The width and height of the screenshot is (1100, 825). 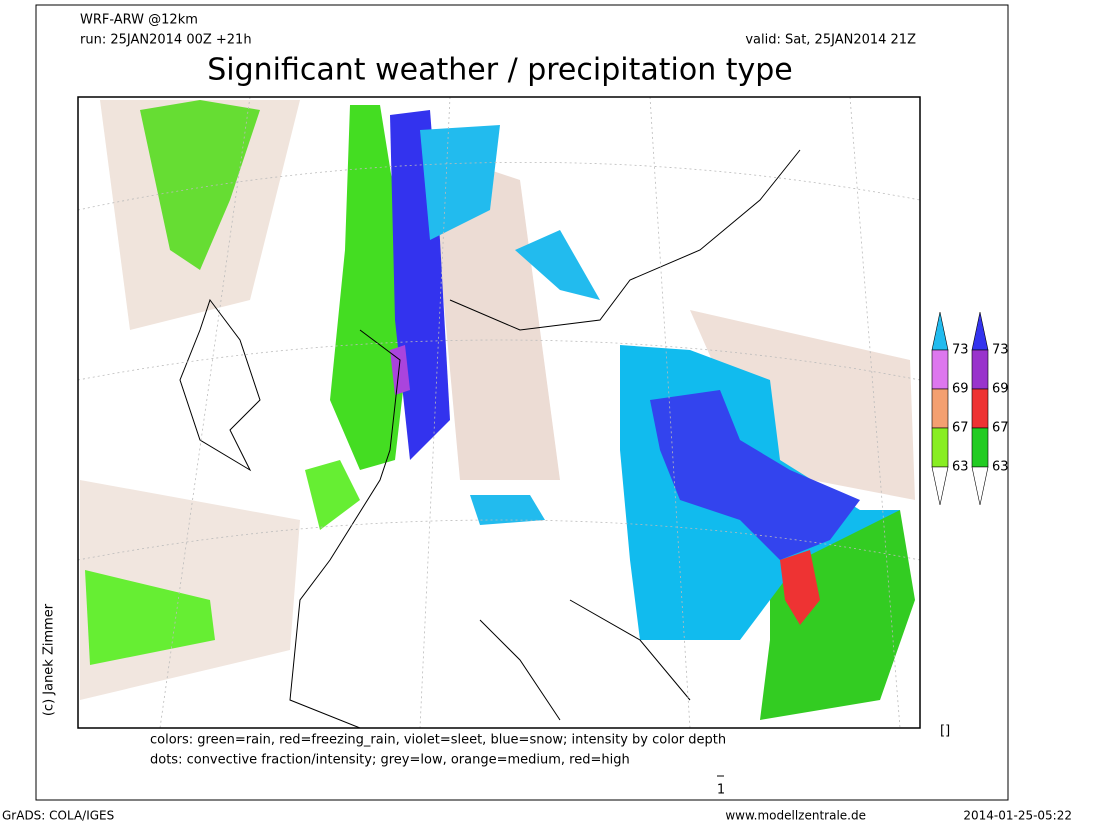 I want to click on footer-timestamp: 2014-01-25-05:22, so click(x=1017, y=816).